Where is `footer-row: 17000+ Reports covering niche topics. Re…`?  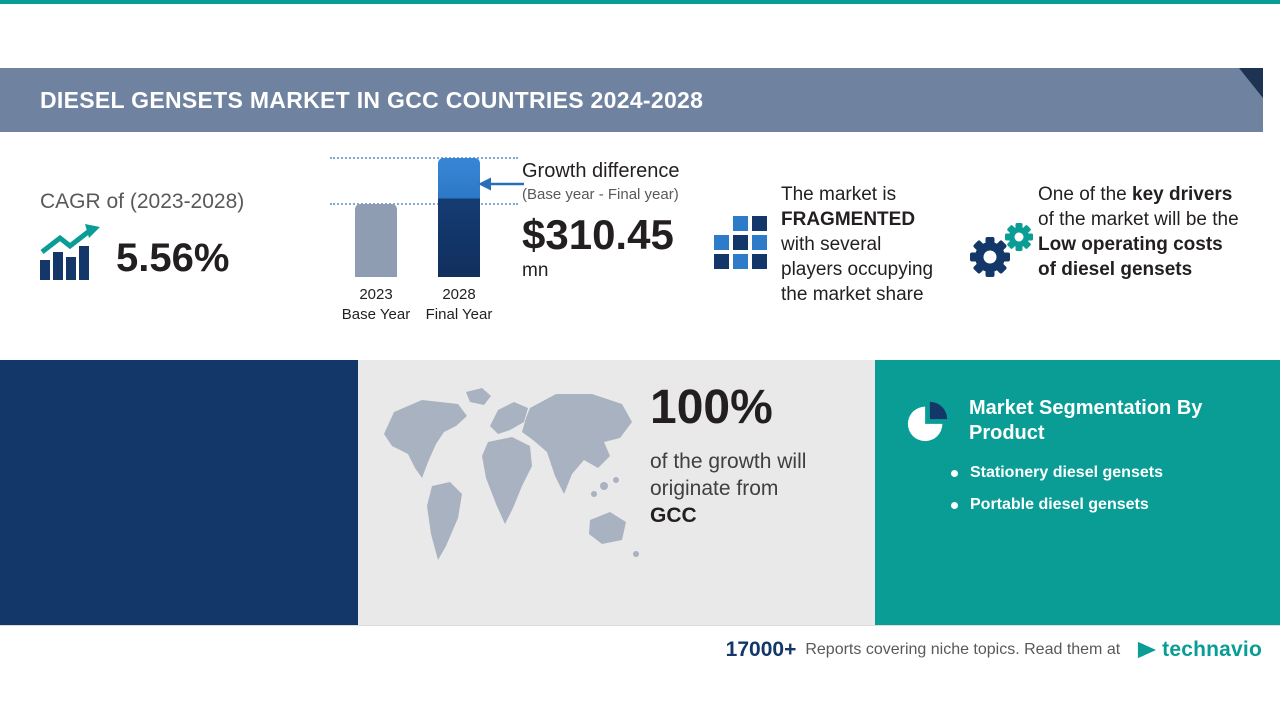 footer-row: 17000+ Reports covering niche topics. Re… is located at coordinates (994, 650).